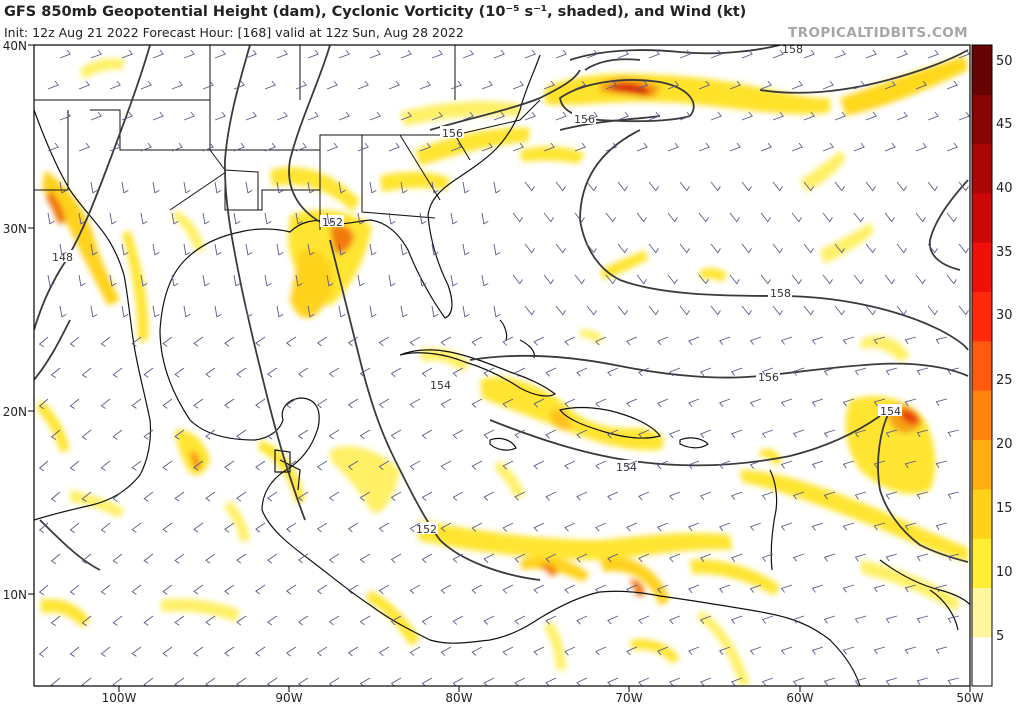 This screenshot has width=1024, height=706. What do you see at coordinates (1000, 636) in the screenshot?
I see `colorbar-label: 5` at bounding box center [1000, 636].